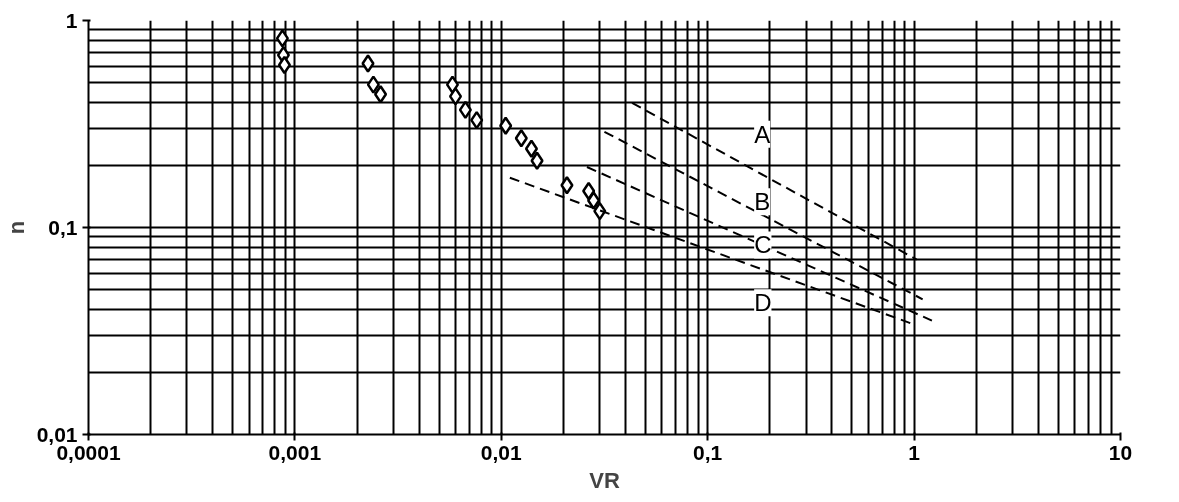 Image resolution: width=1179 pixels, height=502 pixels. What do you see at coordinates (1120, 452) in the screenshot?
I see `x-tick-label: 10` at bounding box center [1120, 452].